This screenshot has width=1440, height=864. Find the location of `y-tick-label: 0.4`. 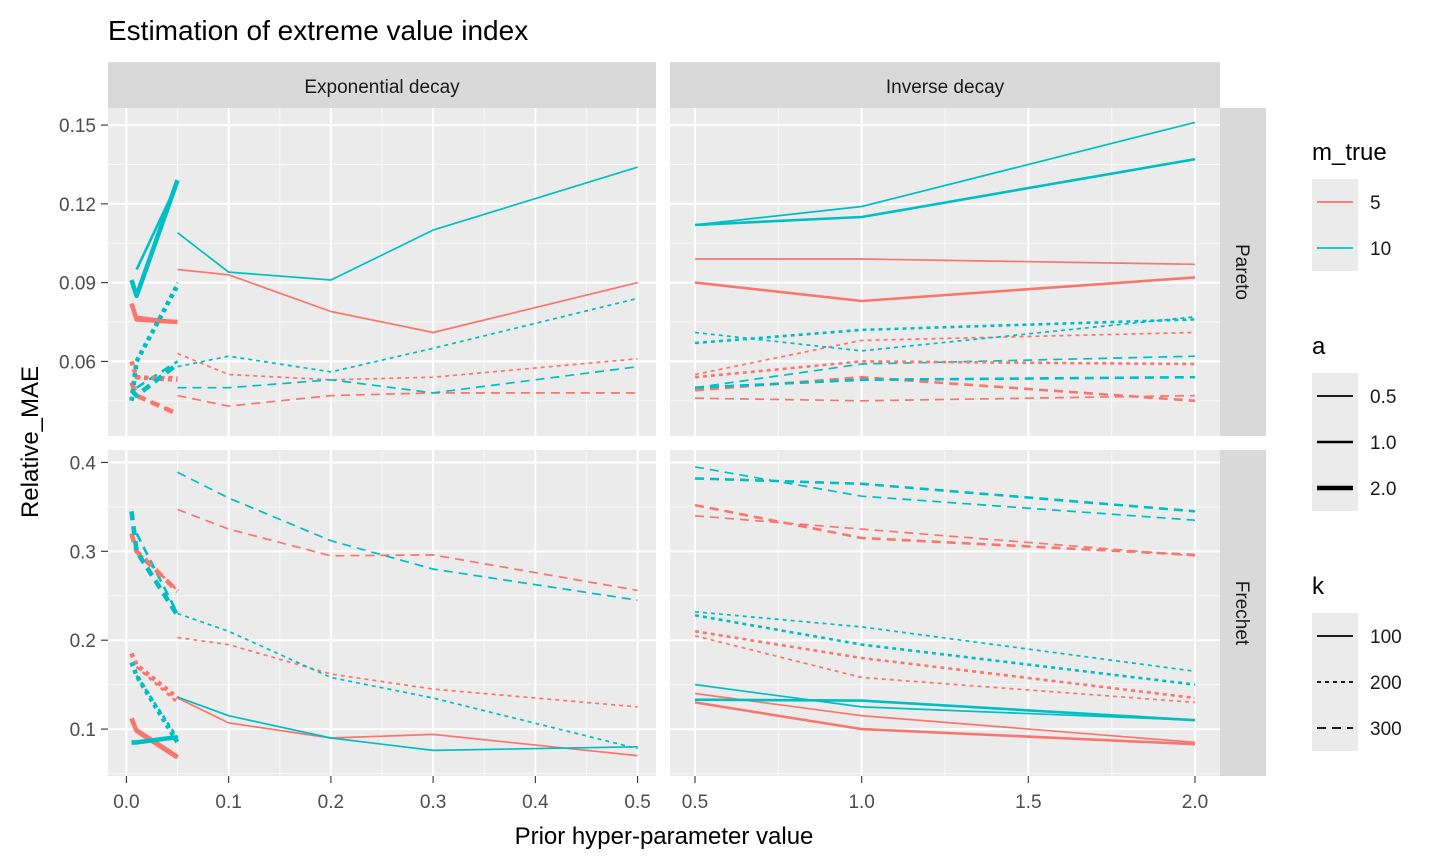

y-tick-label: 0.4 is located at coordinates (83, 463).